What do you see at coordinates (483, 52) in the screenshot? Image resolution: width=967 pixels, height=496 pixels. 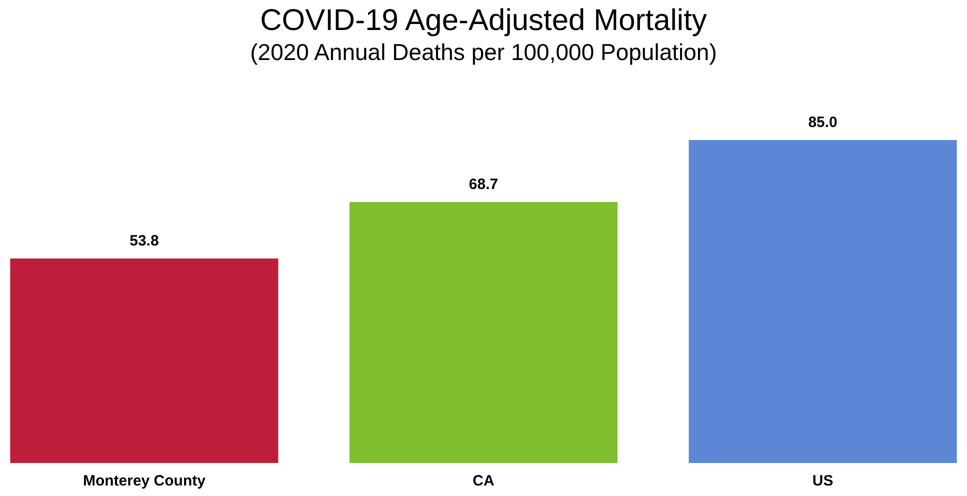 I see `chart-subtitle: (2020 Annual Deaths per 100,000 Population)` at bounding box center [483, 52].